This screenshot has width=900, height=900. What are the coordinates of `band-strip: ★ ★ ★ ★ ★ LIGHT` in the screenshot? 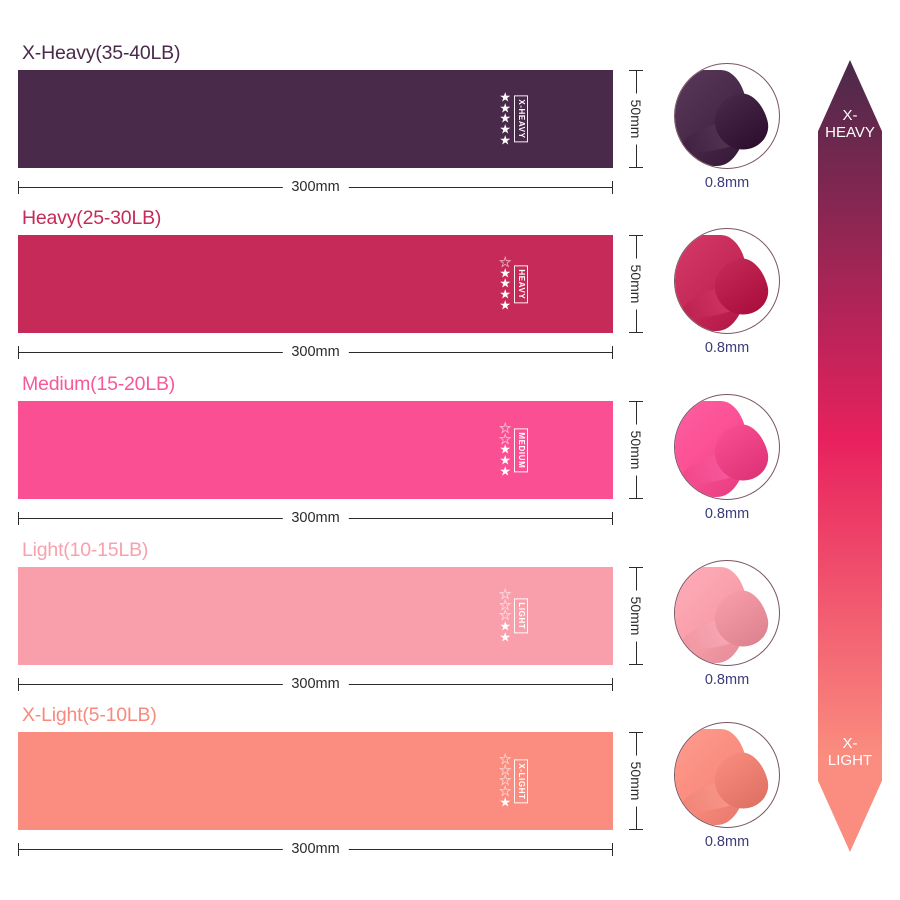 It's located at (315, 616).